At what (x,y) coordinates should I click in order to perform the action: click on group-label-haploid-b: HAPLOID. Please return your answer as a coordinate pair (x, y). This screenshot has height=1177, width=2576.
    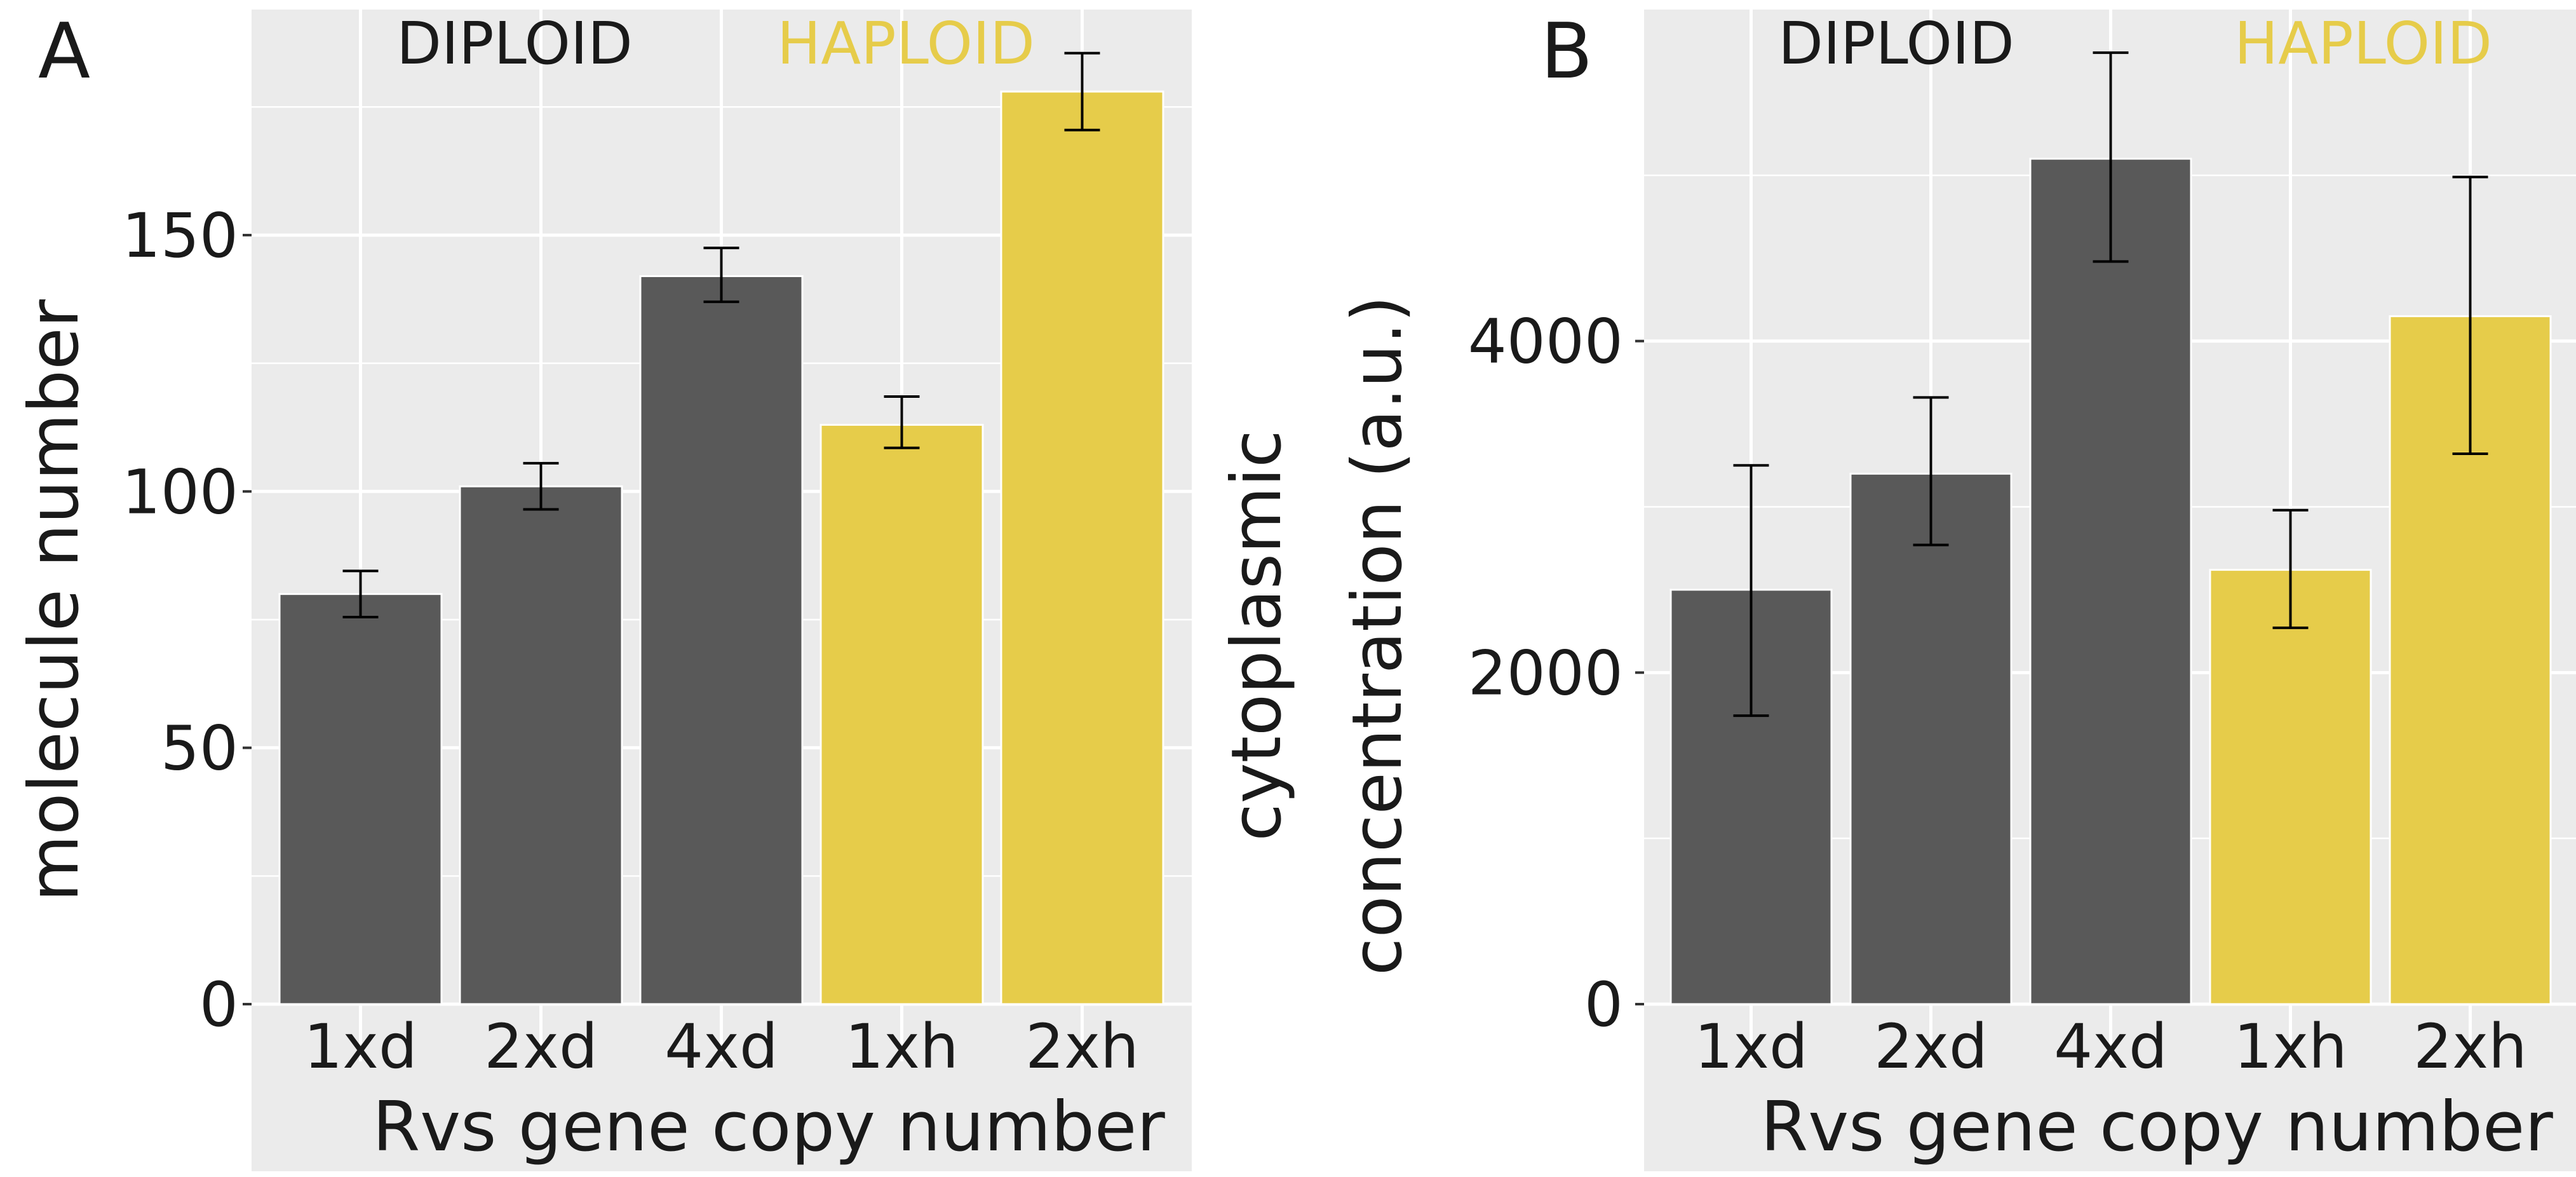
    Looking at the image, I should click on (2363, 44).